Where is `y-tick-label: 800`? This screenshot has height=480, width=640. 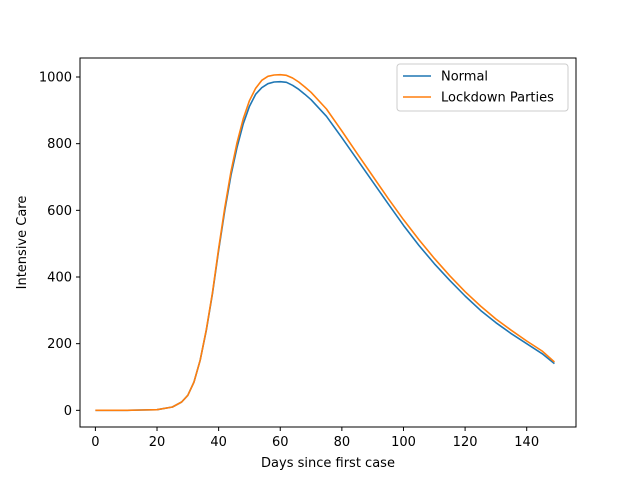
y-tick-label: 800 is located at coordinates (59, 144).